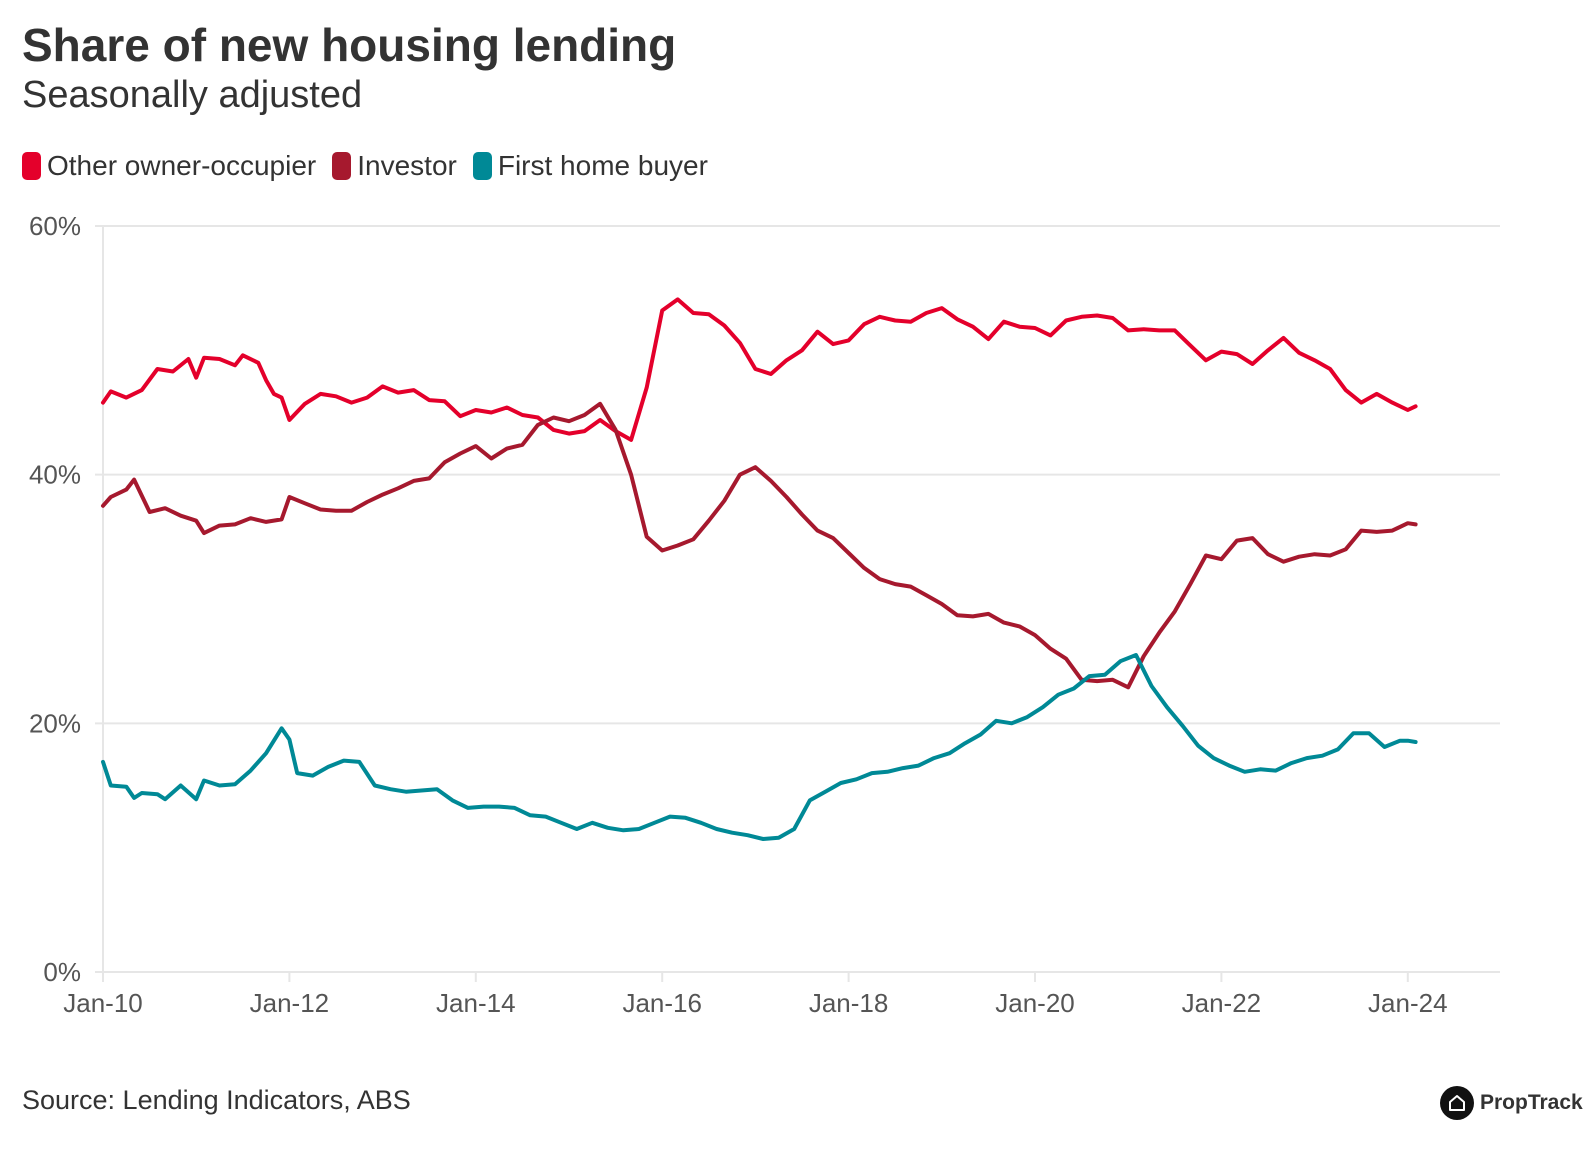 This screenshot has height=1150, width=1592. I want to click on legend-item-investor: Investor, so click(394, 166).